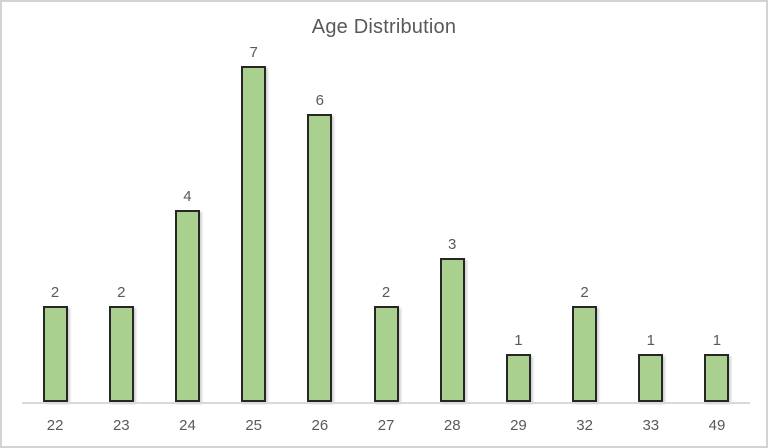 The height and width of the screenshot is (448, 768). I want to click on bar-value-label: 7, so click(253, 52).